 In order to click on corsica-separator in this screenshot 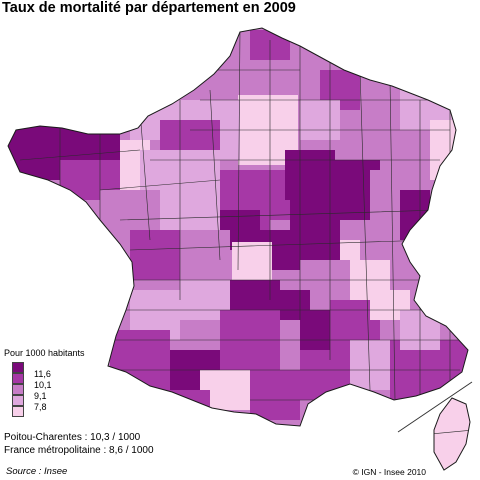, I will do `click(435, 407)`.